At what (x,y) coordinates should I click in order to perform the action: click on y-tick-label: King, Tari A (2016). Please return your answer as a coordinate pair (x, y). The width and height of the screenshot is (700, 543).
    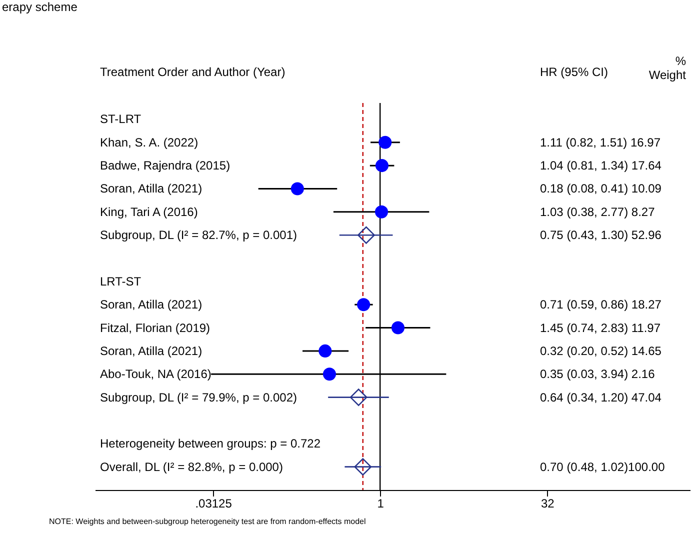
    Looking at the image, I should click on (149, 211).